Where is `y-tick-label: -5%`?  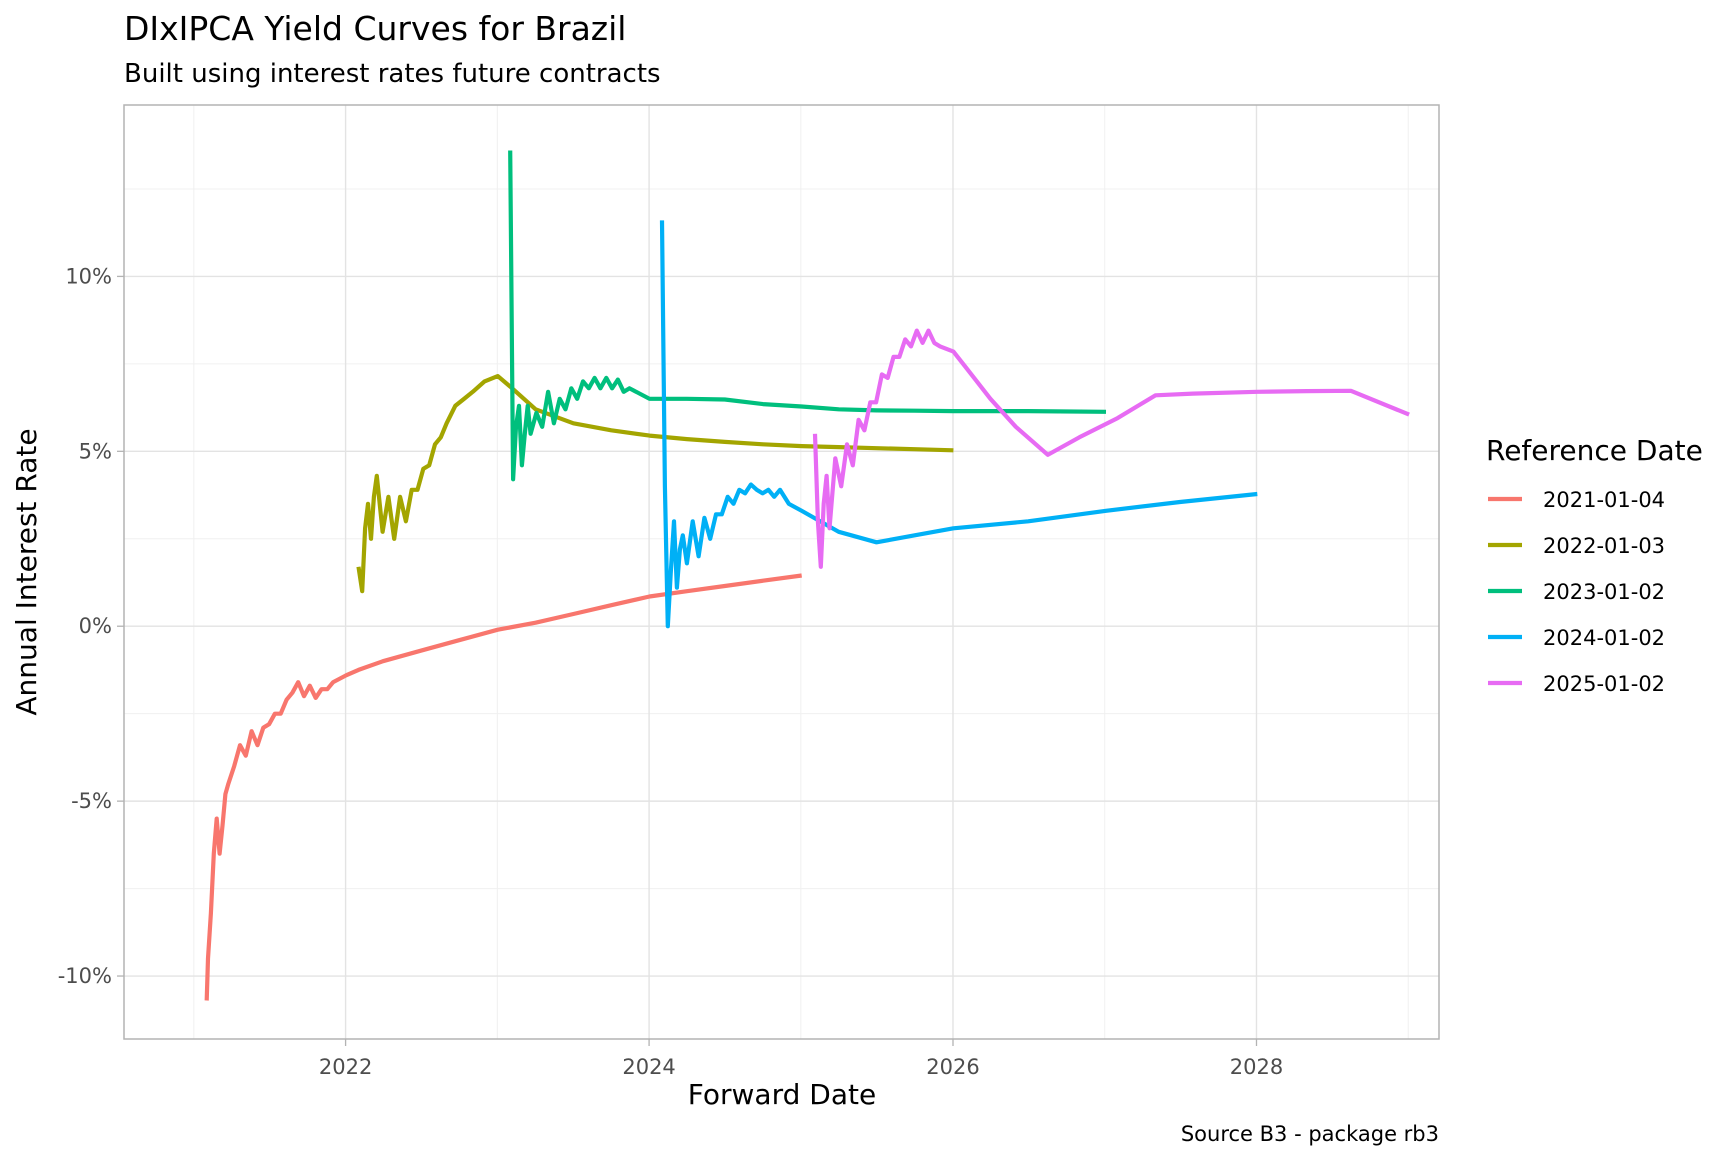 y-tick-label: -5% is located at coordinates (91, 801).